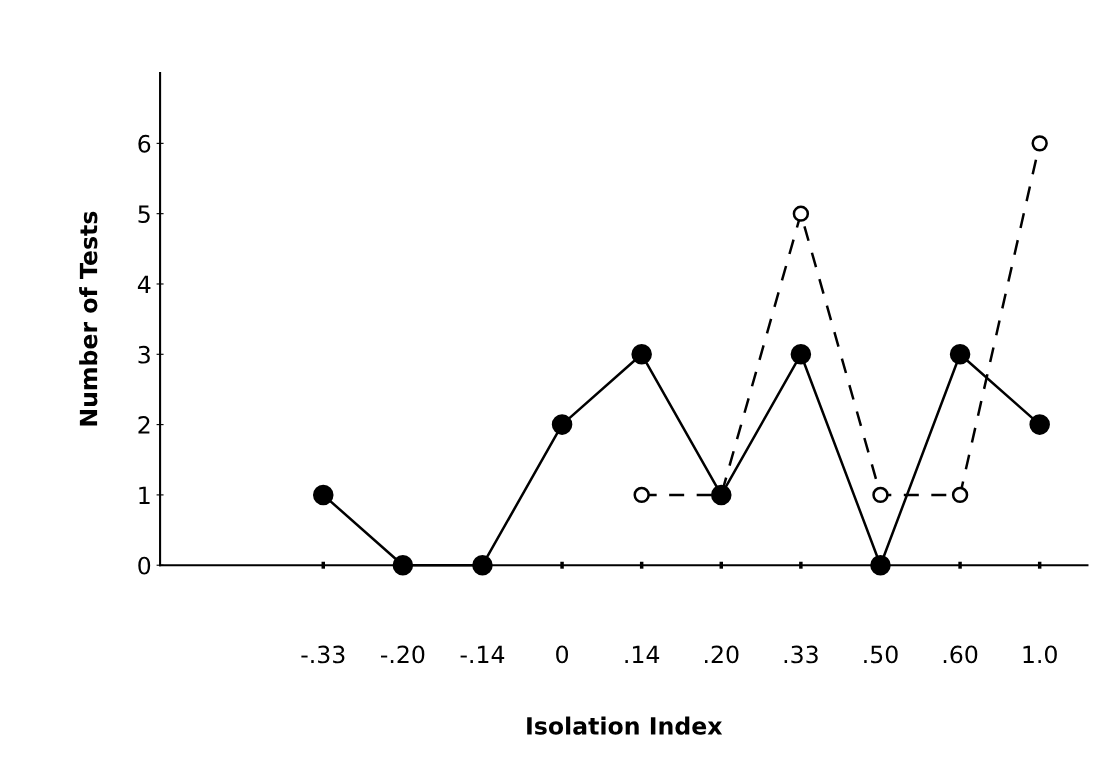 The width and height of the screenshot is (1104, 769). Describe the element at coordinates (88, 318) in the screenshot. I see `y-axis-title: Number of Tests` at that location.